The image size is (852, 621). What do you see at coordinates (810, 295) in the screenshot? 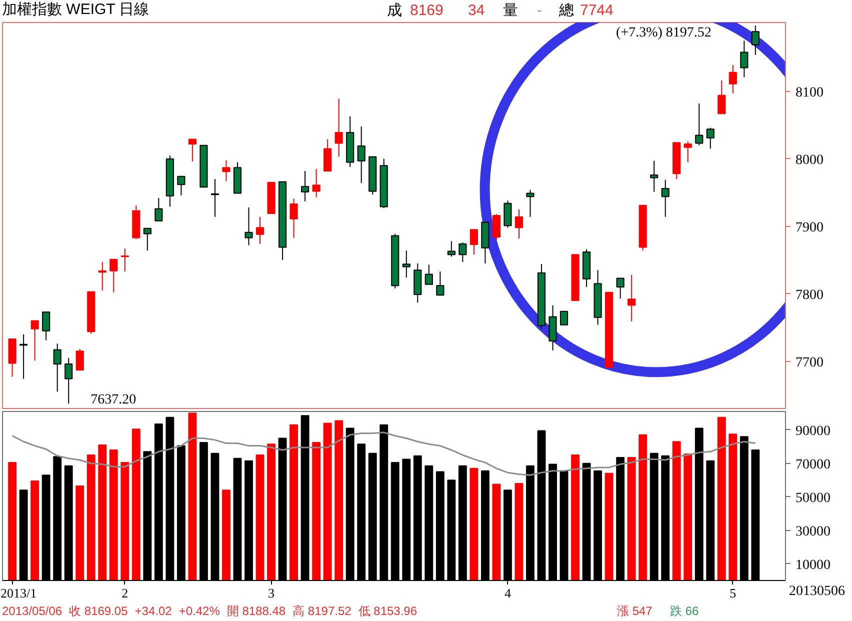
I see `y-tick-label: 7800` at bounding box center [810, 295].